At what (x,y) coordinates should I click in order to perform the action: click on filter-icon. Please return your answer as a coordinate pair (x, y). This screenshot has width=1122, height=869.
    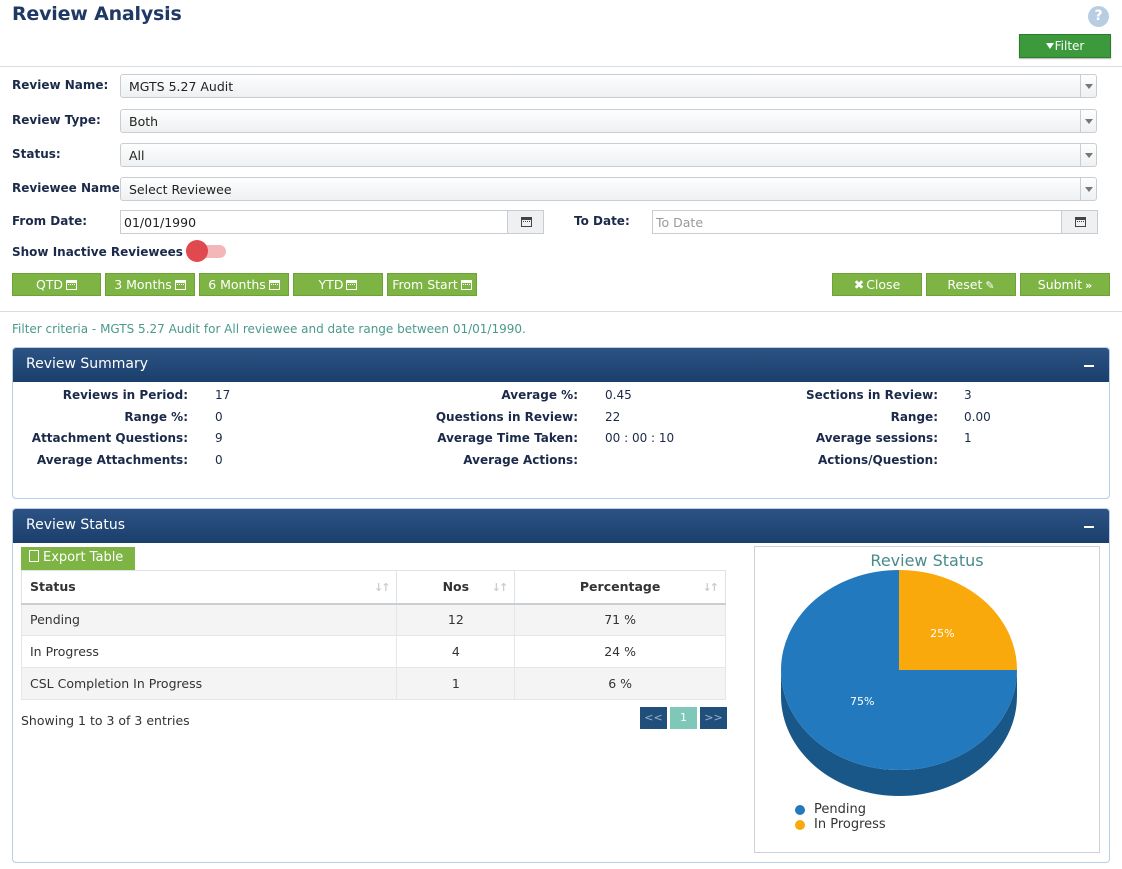
    Looking at the image, I should click on (1049, 46).